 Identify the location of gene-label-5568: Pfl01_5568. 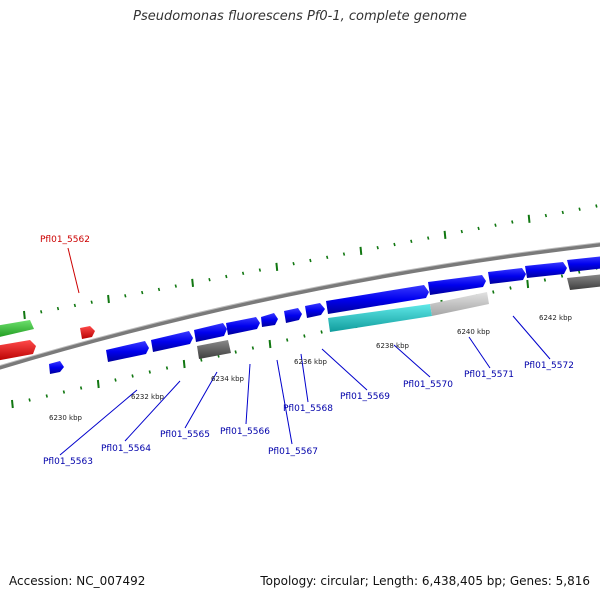
(308, 409).